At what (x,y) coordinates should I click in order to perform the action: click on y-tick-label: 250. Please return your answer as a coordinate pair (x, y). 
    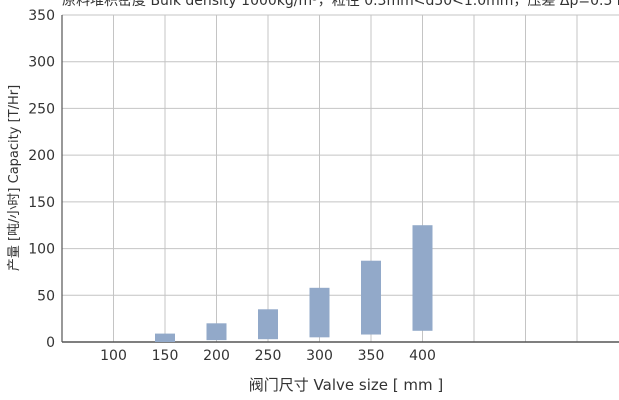
    Looking at the image, I should click on (41, 109).